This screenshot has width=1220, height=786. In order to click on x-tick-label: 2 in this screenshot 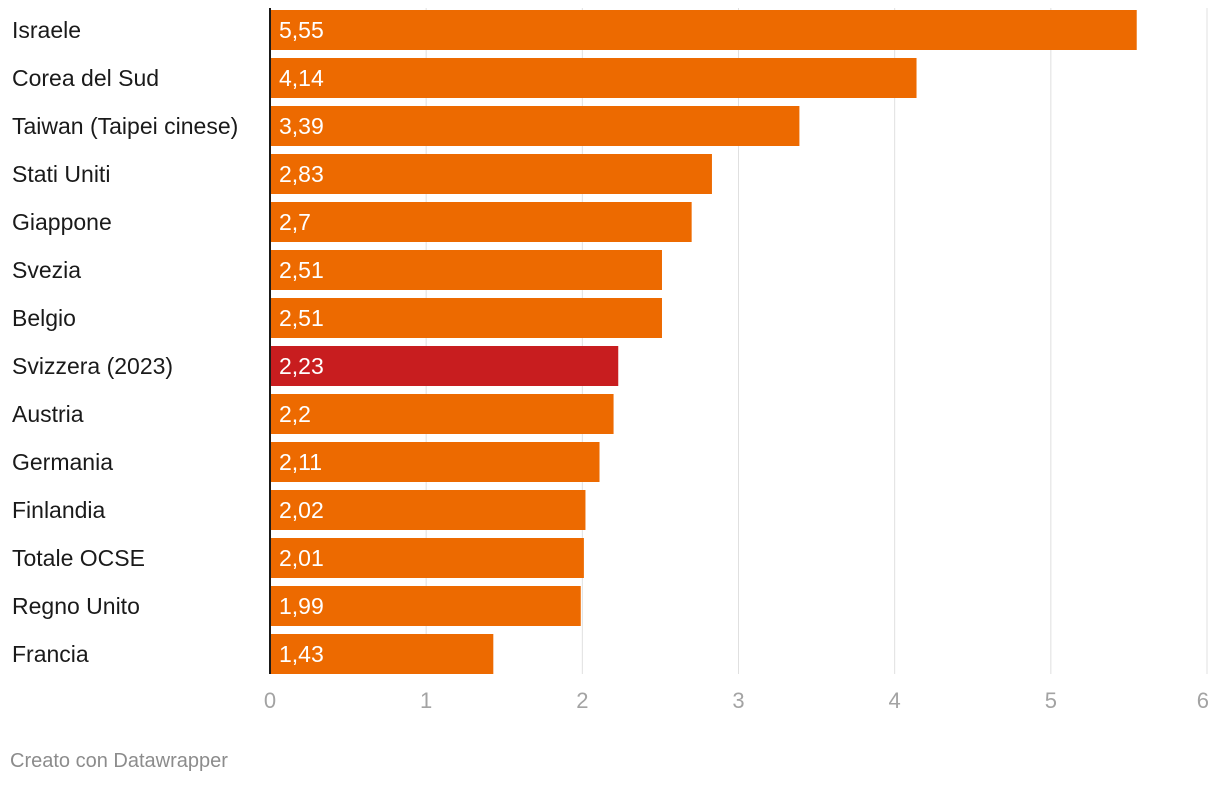, I will do `click(582, 700)`.